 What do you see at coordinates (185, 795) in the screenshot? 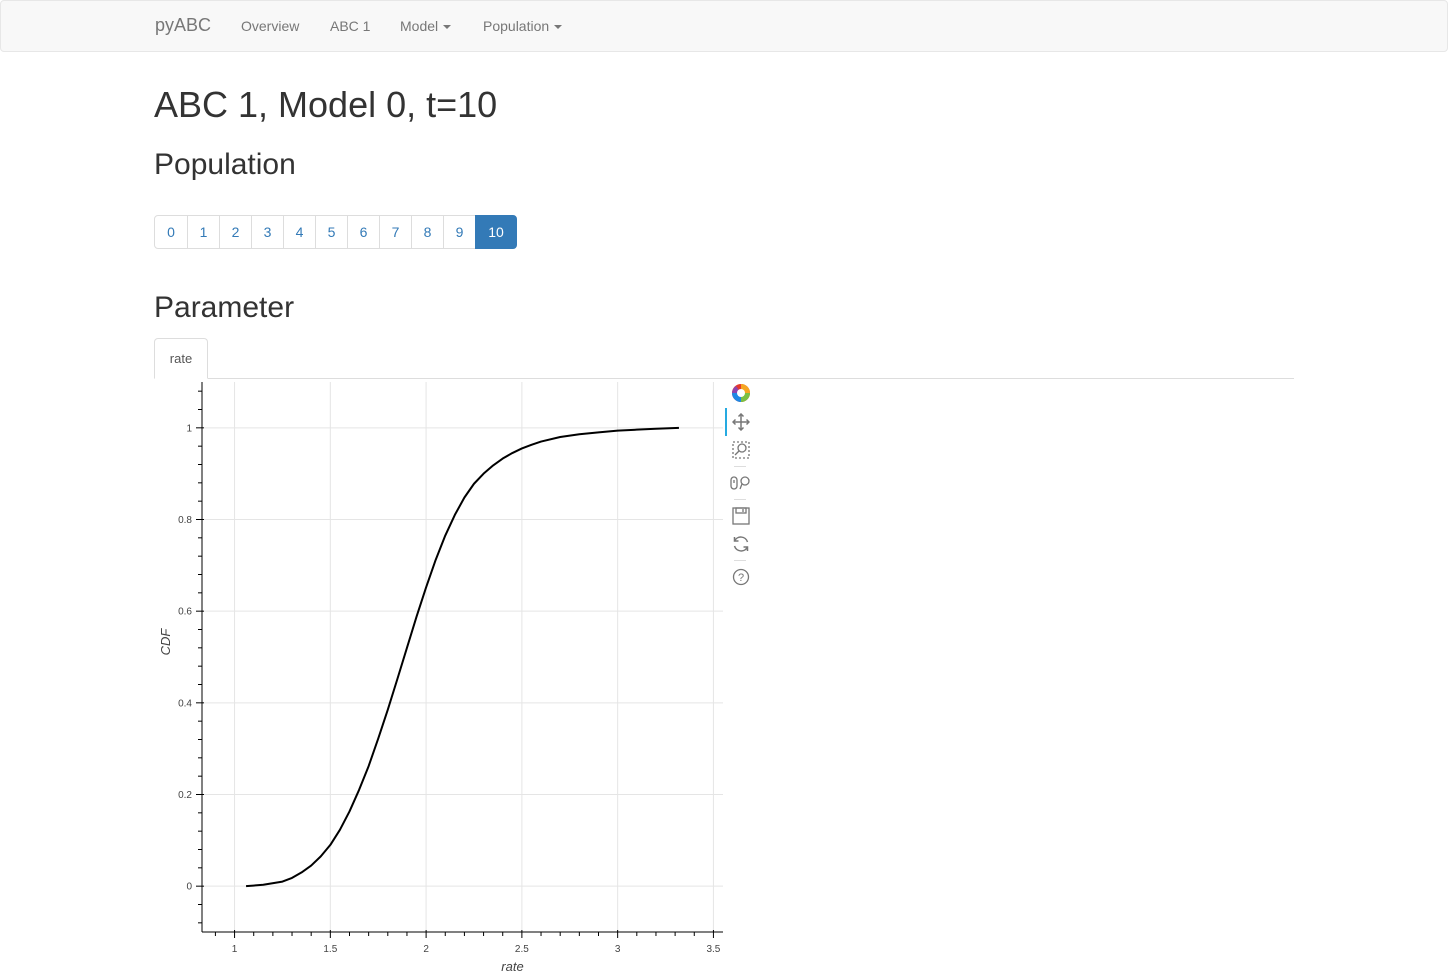
I see `y-tick-label: 0.2` at bounding box center [185, 795].